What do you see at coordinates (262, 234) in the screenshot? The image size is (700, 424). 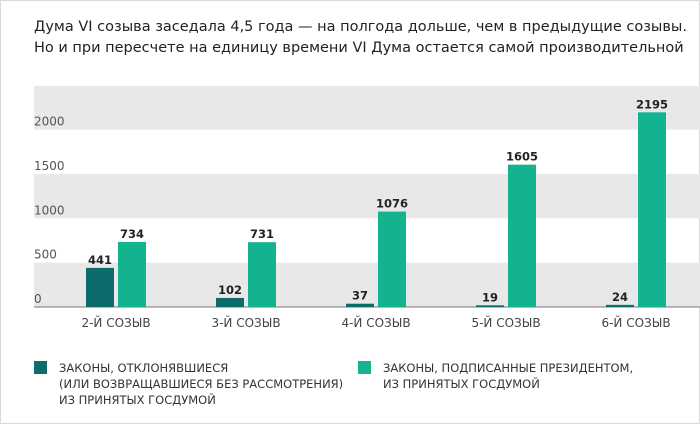 I see `data-label: 731` at bounding box center [262, 234].